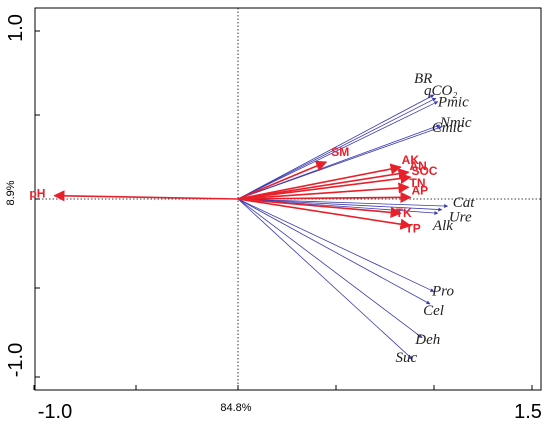 The image size is (550, 424). What do you see at coordinates (418, 183) in the screenshot?
I see `explanatory-label-tn: TN` at bounding box center [418, 183].